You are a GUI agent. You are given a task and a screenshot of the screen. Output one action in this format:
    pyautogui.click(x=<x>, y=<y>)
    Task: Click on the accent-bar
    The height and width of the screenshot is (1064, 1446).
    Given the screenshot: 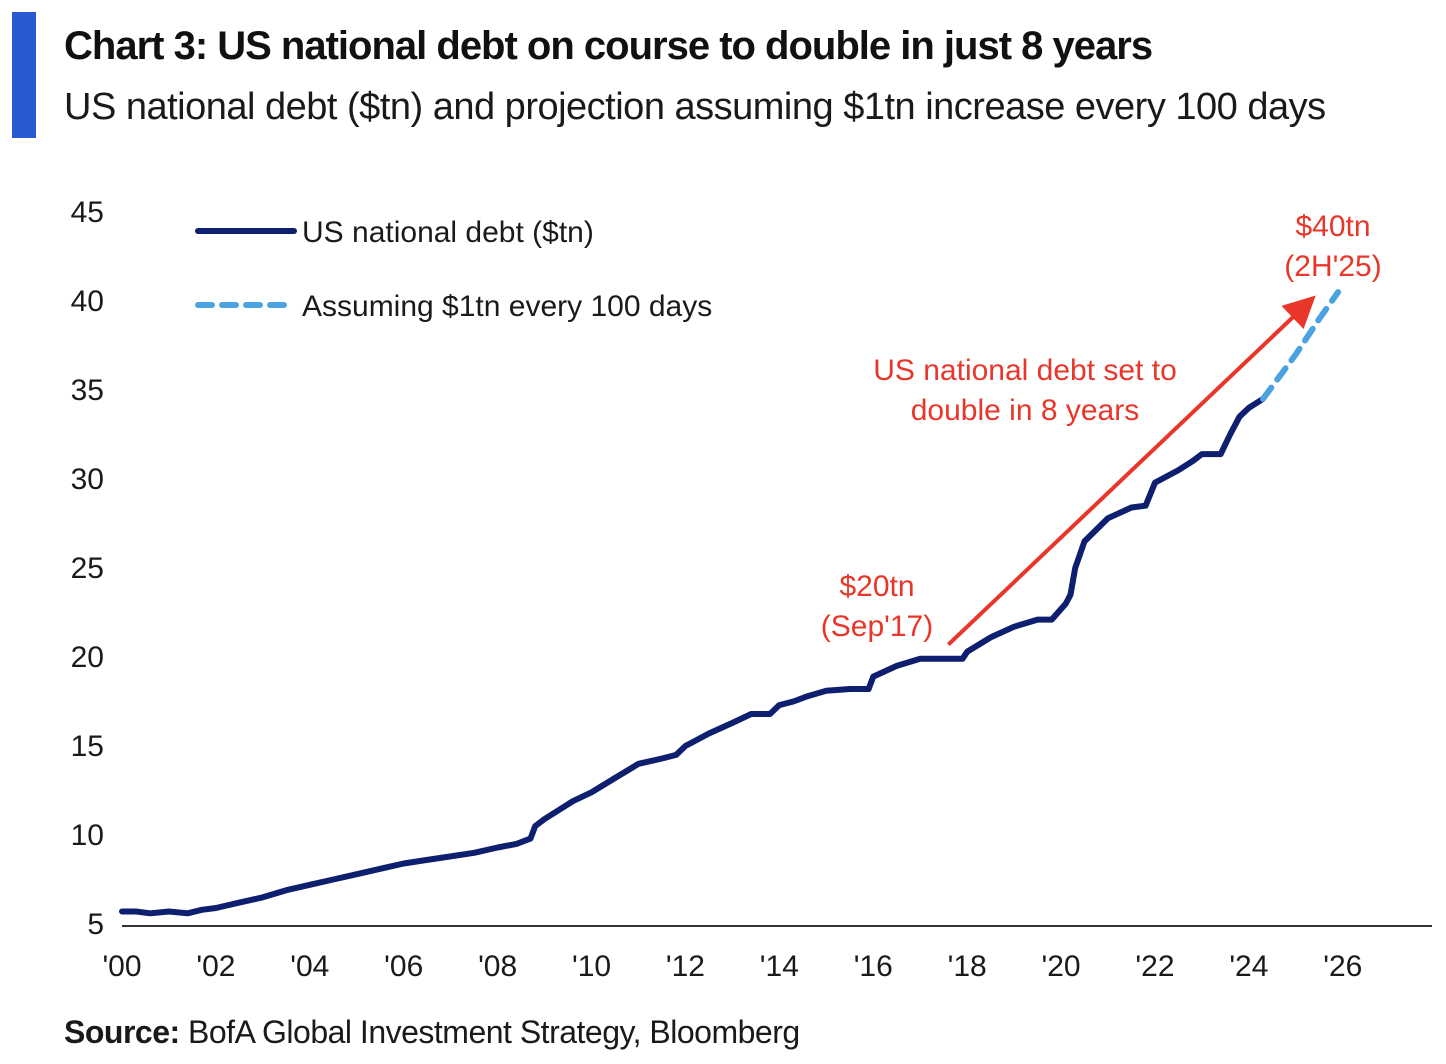 What is the action you would take?
    pyautogui.click(x=24, y=75)
    